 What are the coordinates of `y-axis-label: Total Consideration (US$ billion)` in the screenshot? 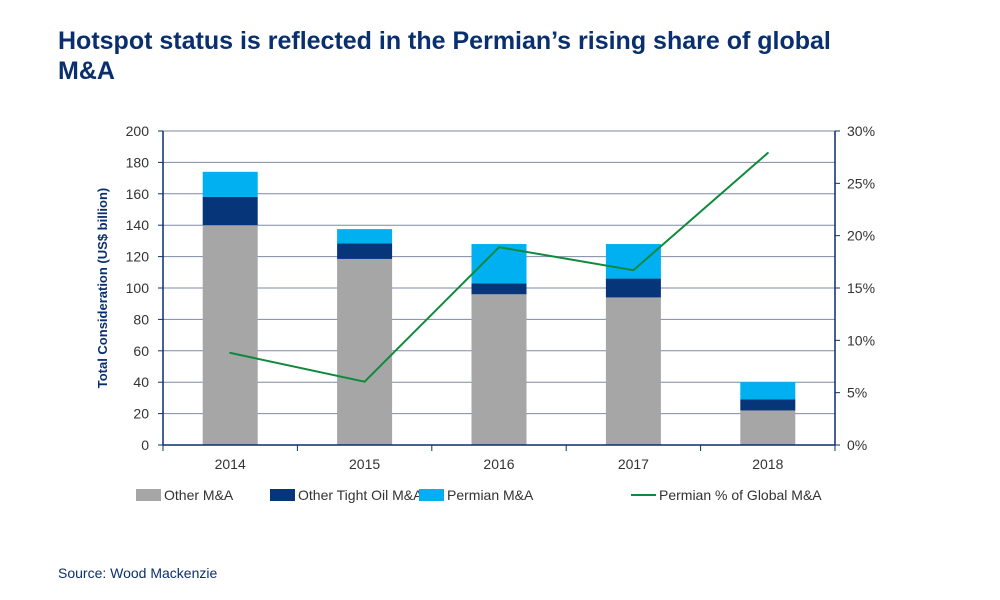 It's located at (102, 288).